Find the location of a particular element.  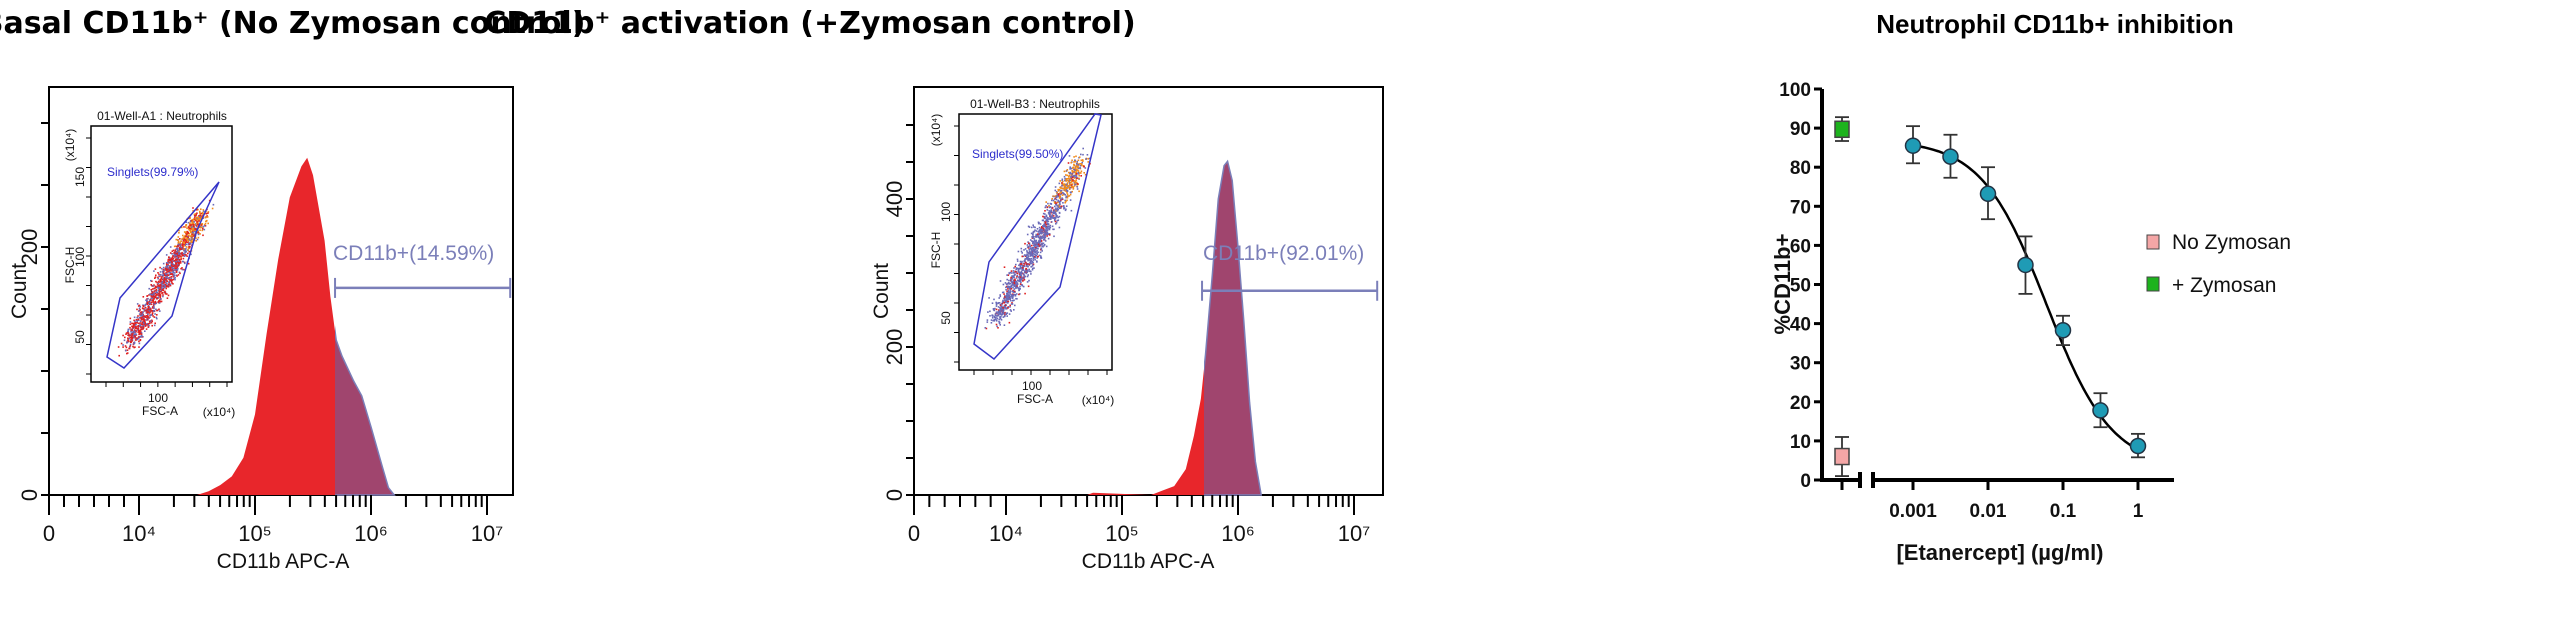

inset-y-label: FSC-H is located at coordinates (936, 250).